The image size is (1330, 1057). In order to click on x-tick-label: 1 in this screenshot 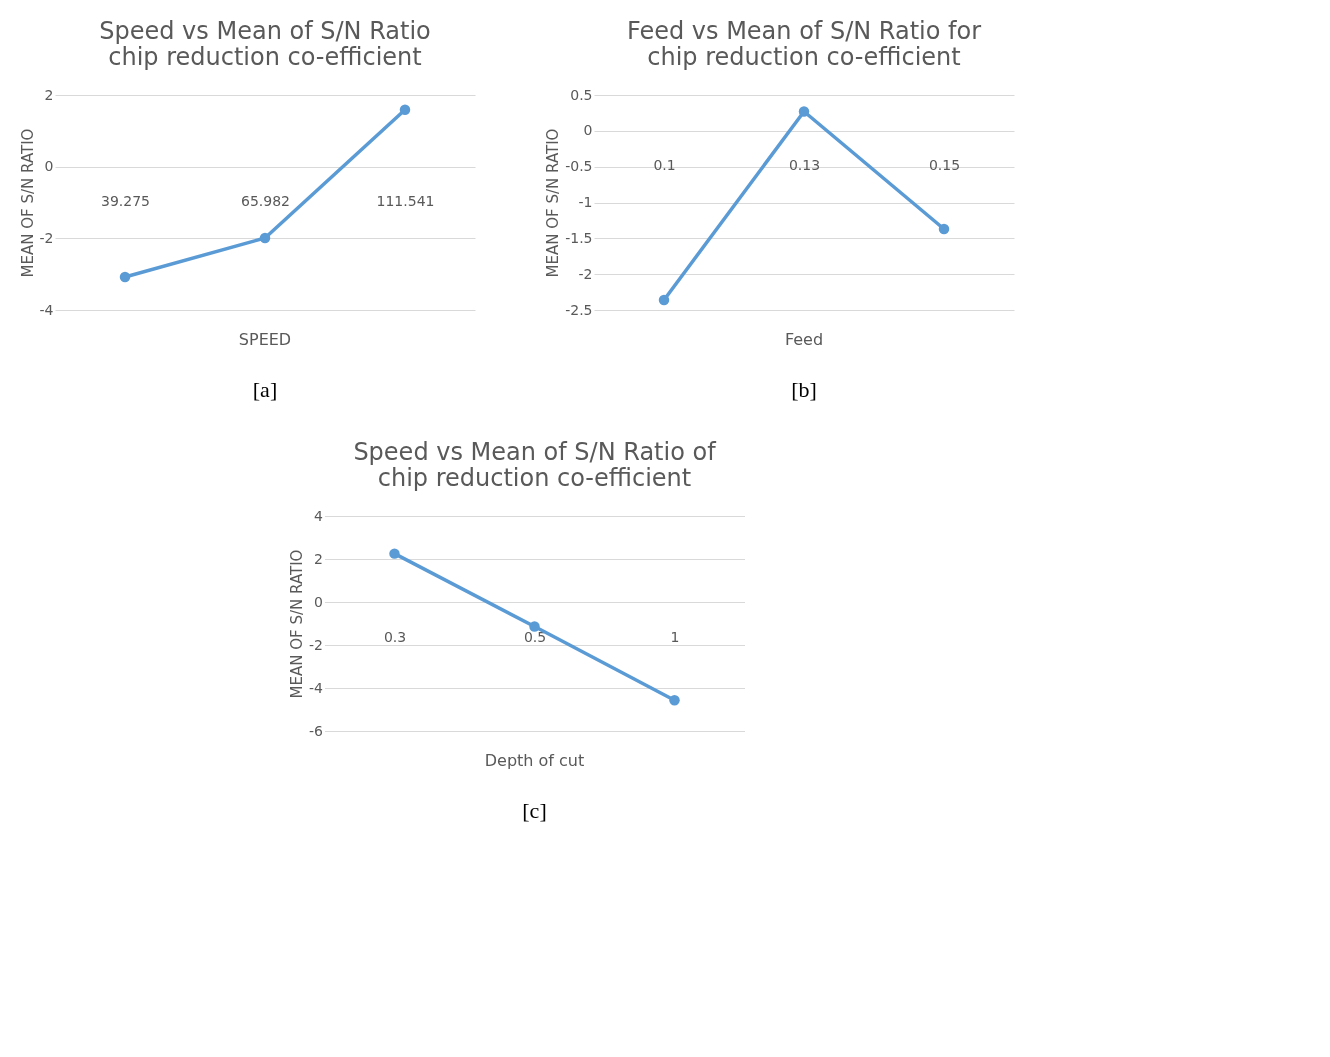, I will do `click(675, 636)`.